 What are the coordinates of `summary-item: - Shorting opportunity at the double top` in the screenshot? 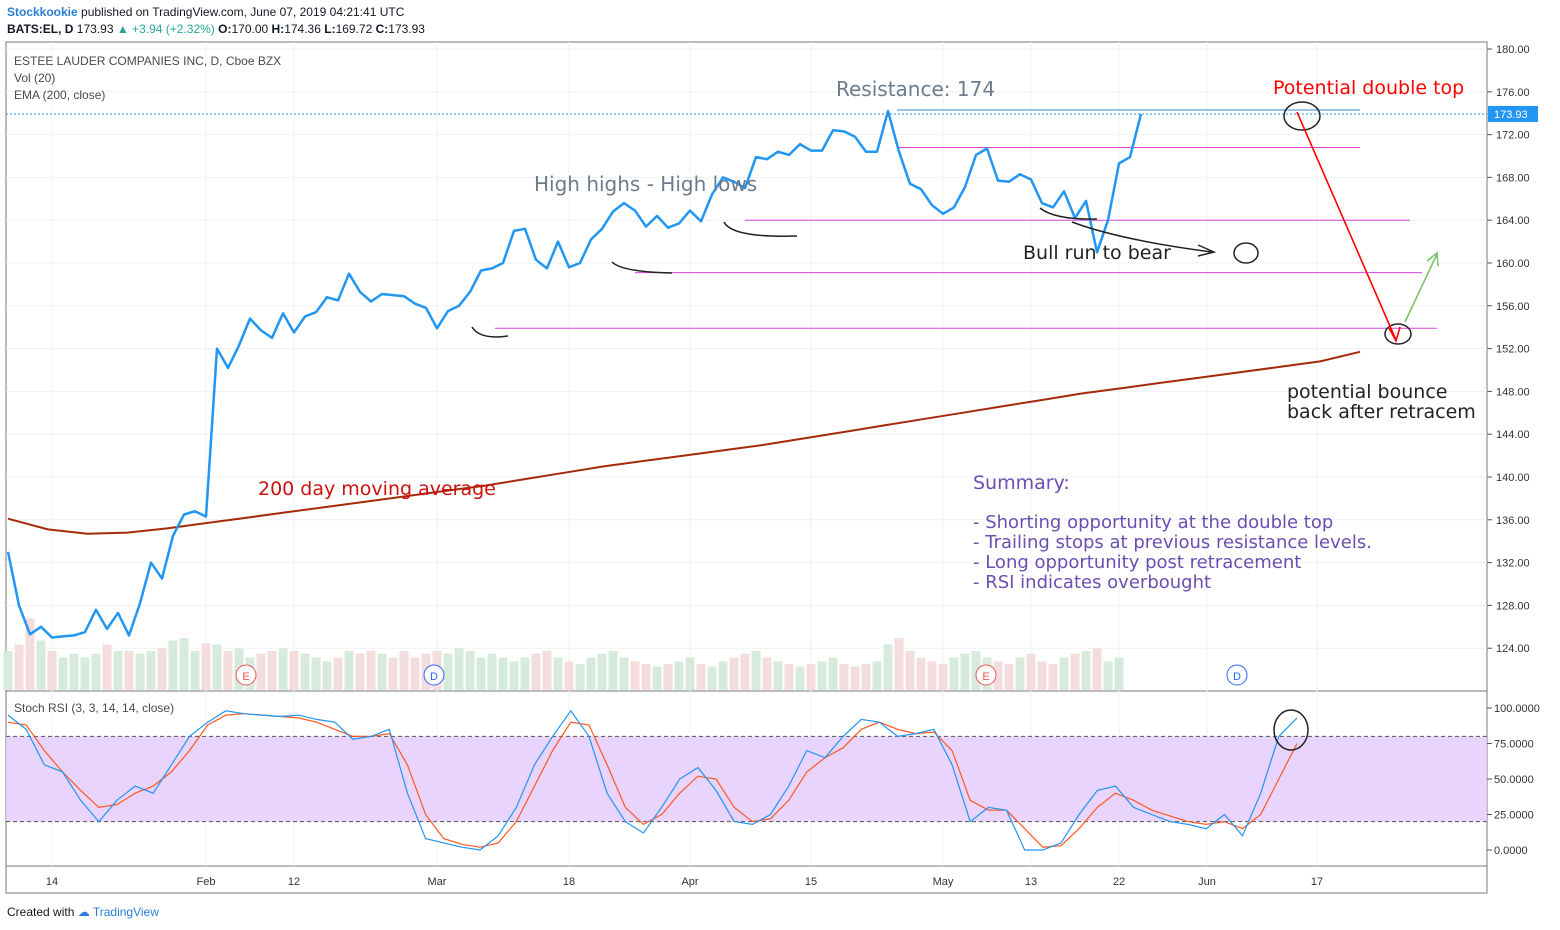 It's located at (1153, 522).